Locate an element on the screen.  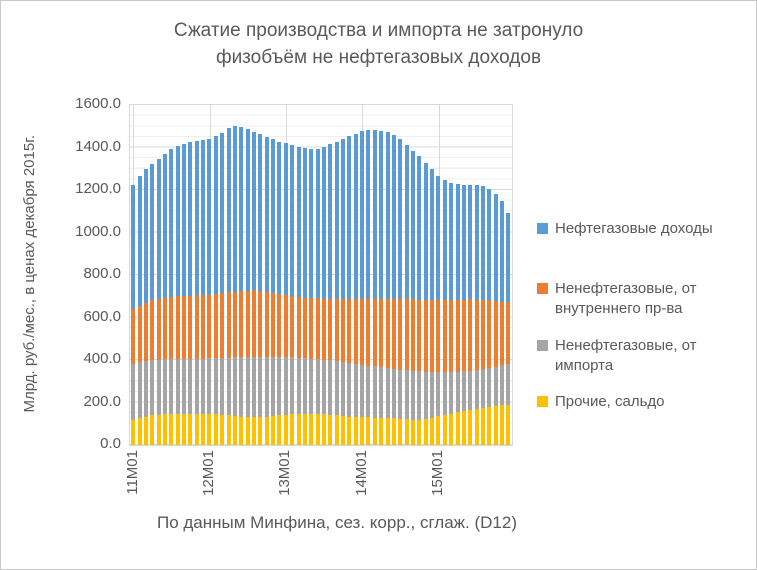
bar-13M09 is located at coordinates (337, 275).